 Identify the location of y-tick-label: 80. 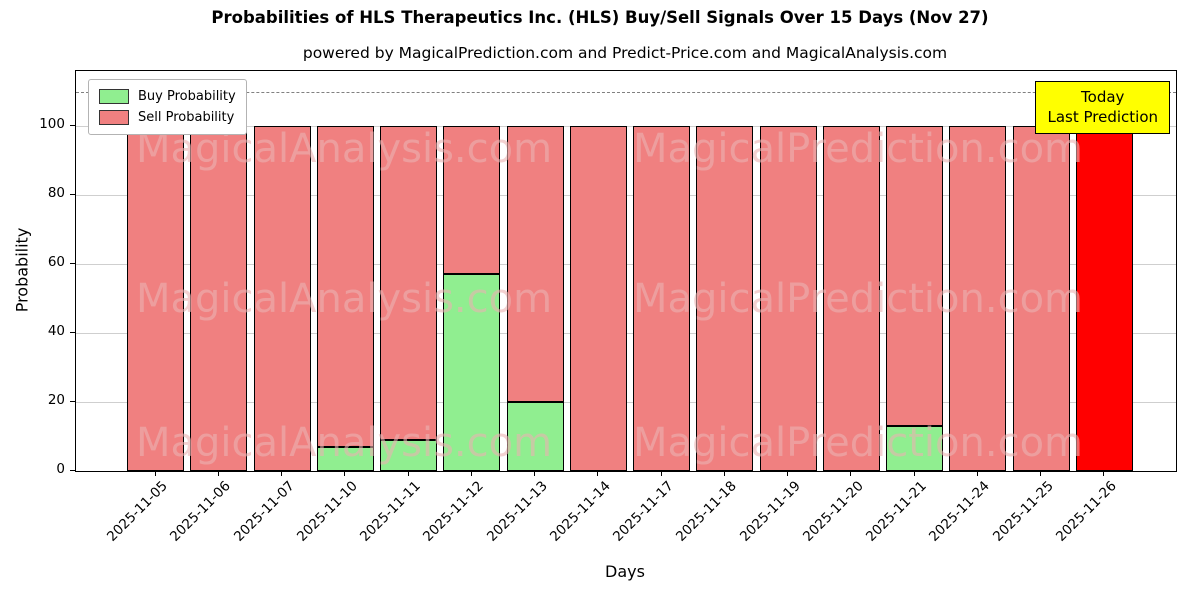
(56, 193).